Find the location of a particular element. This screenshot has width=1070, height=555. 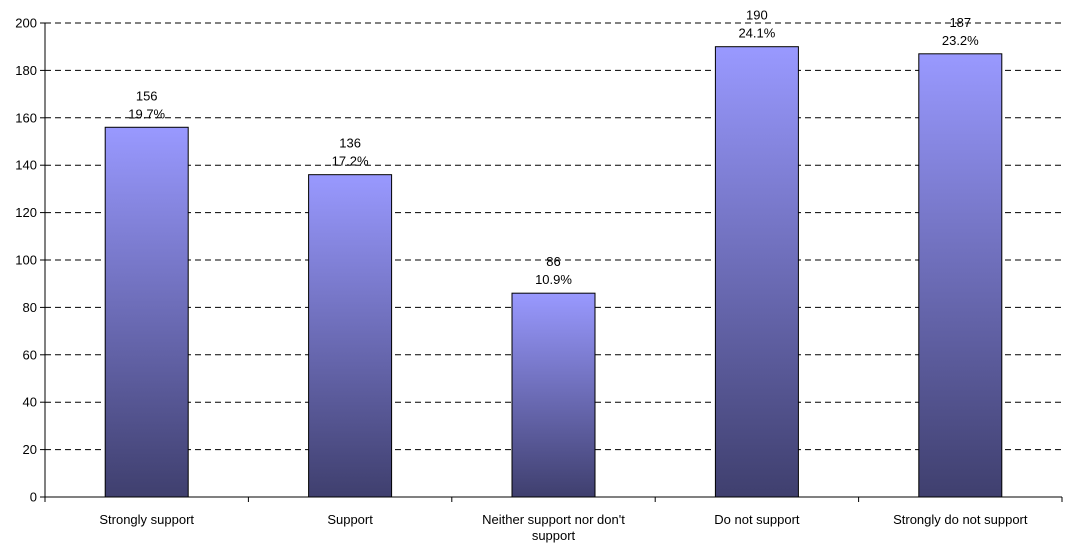

bar-percent-label: 10.9% is located at coordinates (553, 279).